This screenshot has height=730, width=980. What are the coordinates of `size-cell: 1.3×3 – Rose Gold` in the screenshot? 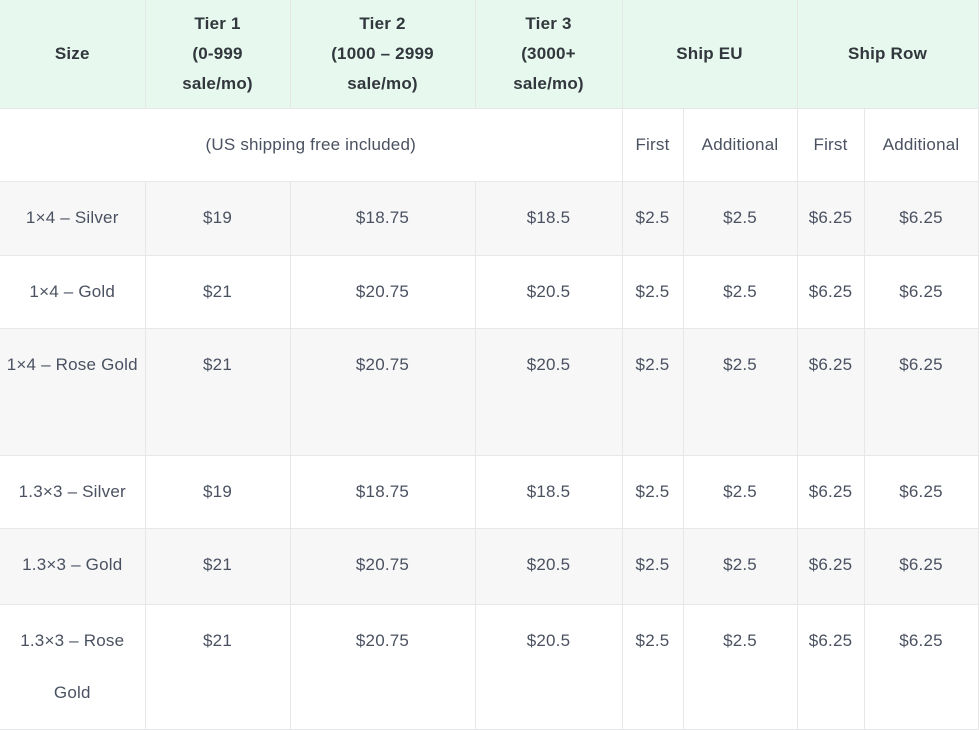 It's located at (73, 667).